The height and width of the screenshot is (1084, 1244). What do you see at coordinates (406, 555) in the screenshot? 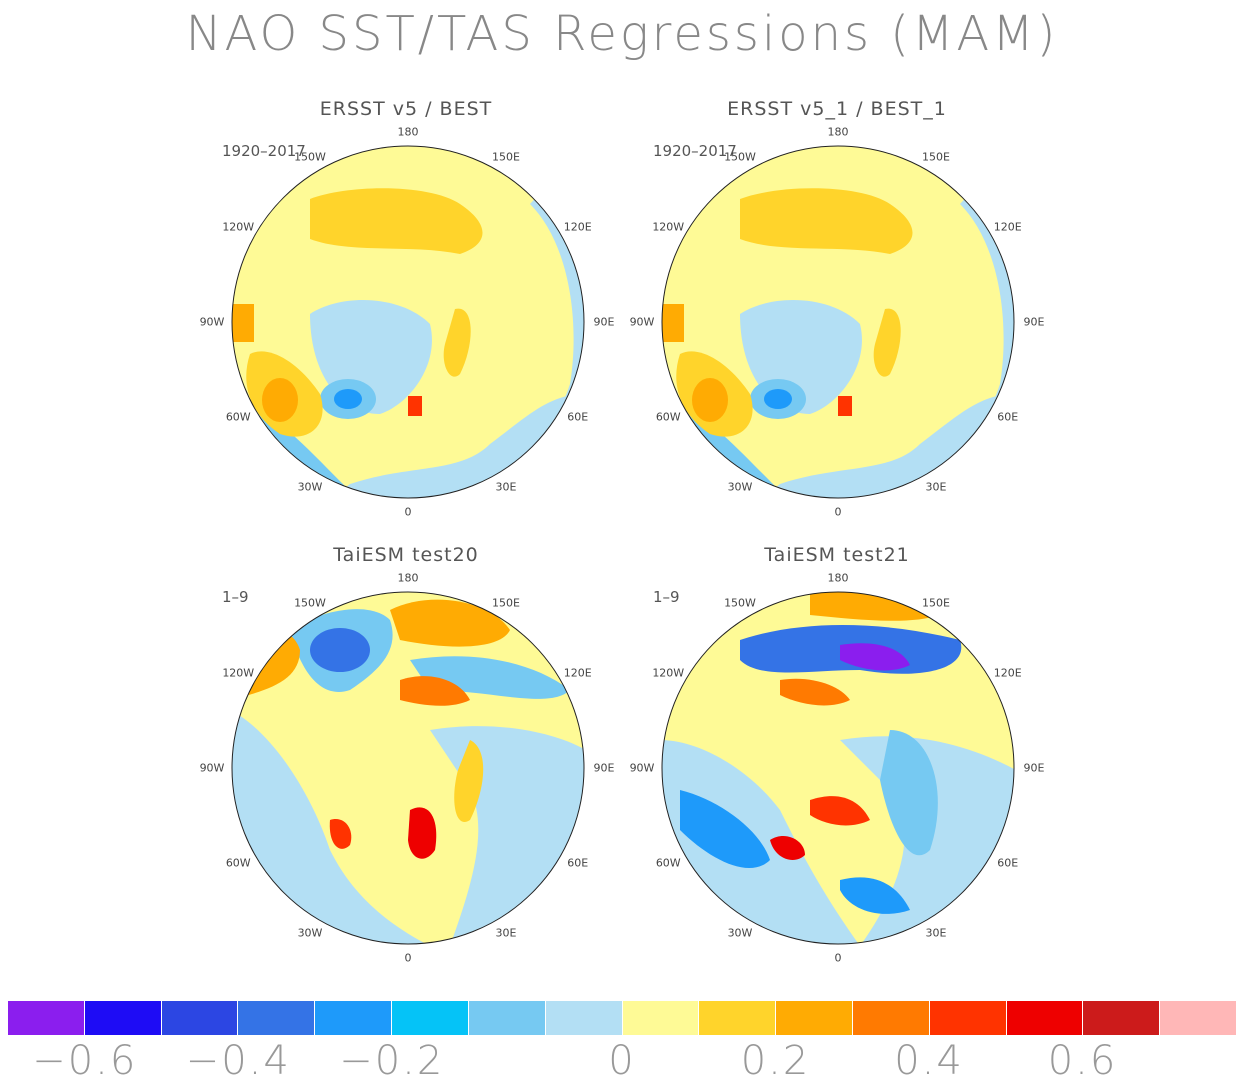
I see `panel-title: TaiESM test20` at bounding box center [406, 555].